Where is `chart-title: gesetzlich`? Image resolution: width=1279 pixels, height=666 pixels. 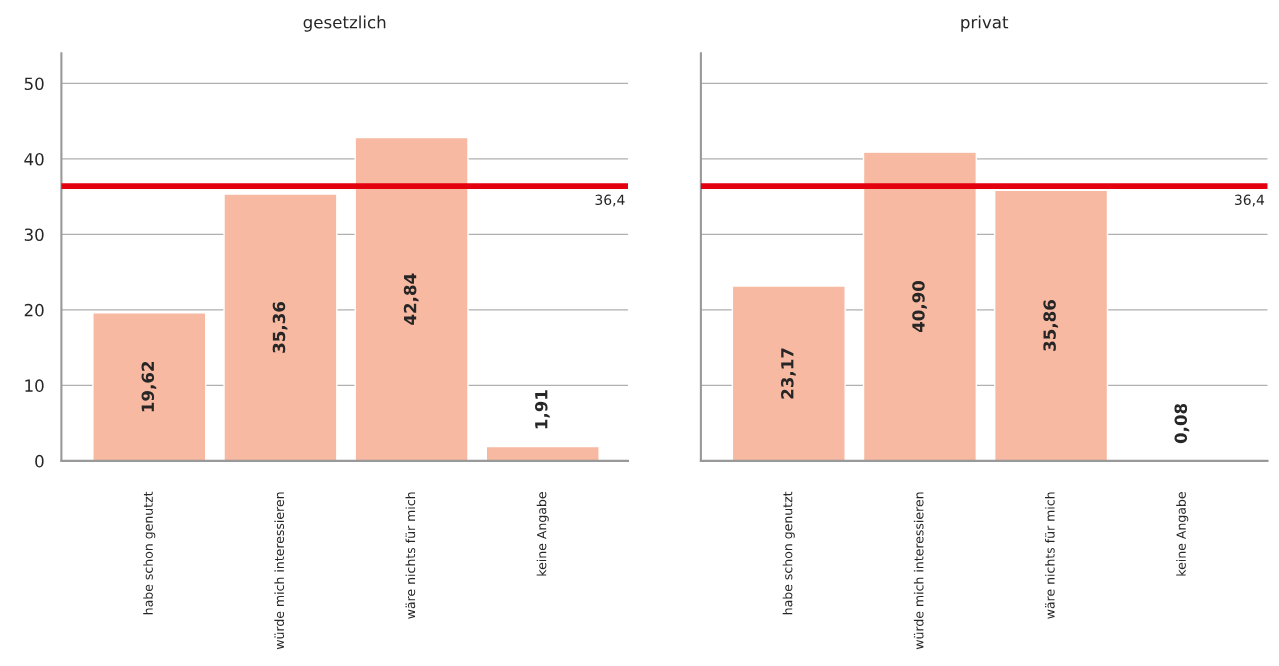
chart-title: gesetzlich is located at coordinates (344, 23).